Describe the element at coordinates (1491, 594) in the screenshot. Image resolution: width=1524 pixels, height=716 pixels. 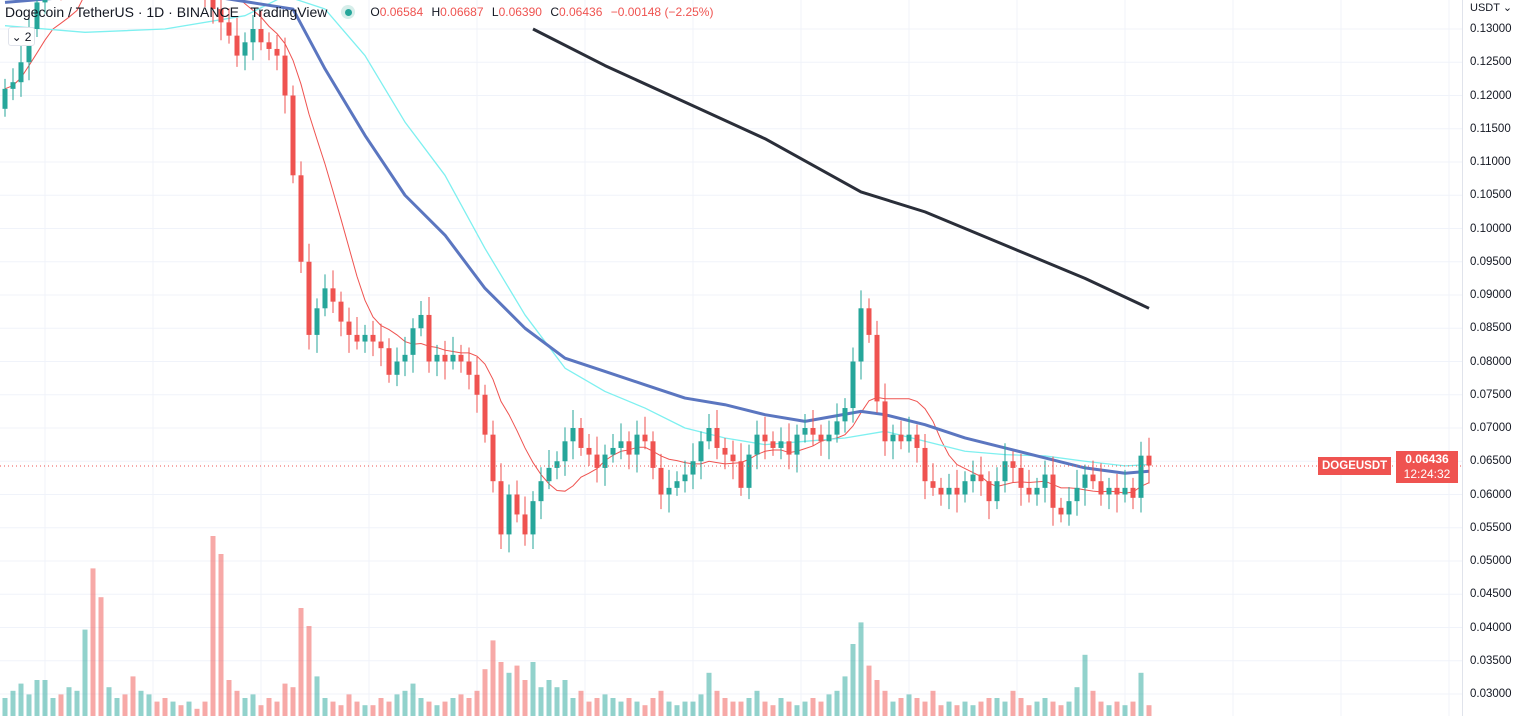
I see `price-tick: 0.04500` at that location.